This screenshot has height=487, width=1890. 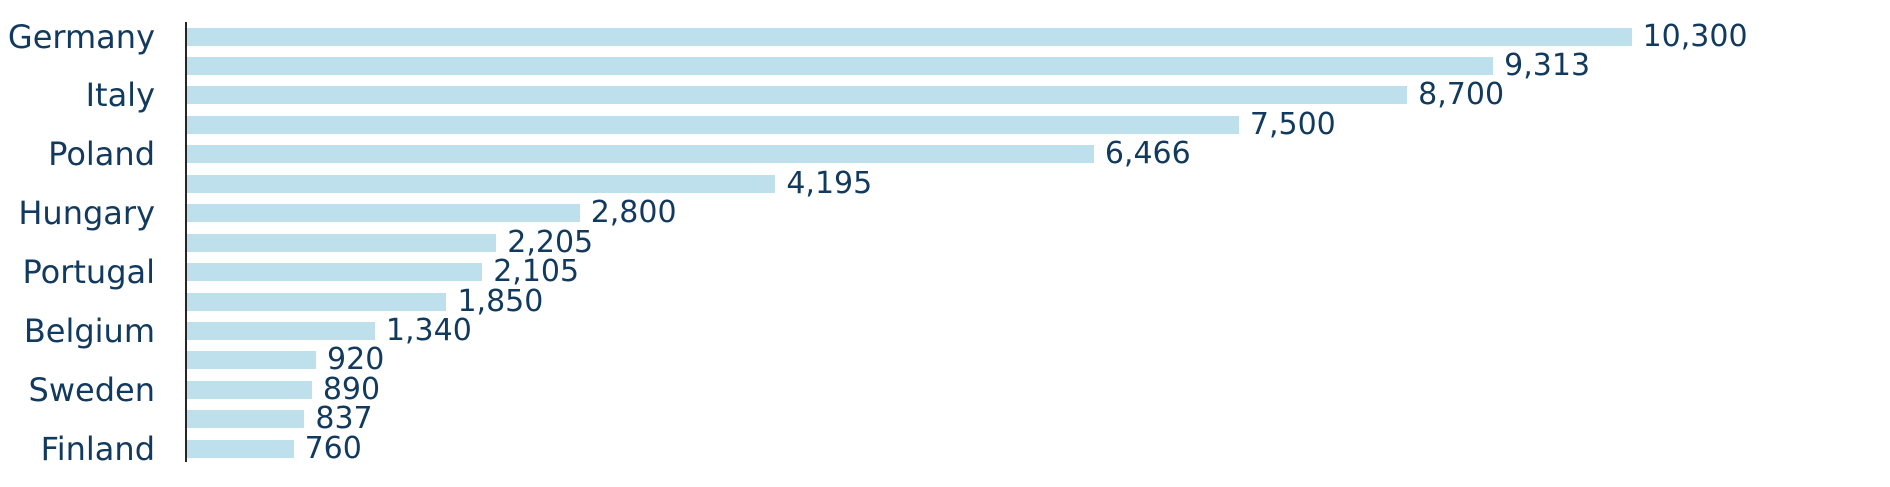 What do you see at coordinates (500, 301) in the screenshot?
I see `value-label: 1,850` at bounding box center [500, 301].